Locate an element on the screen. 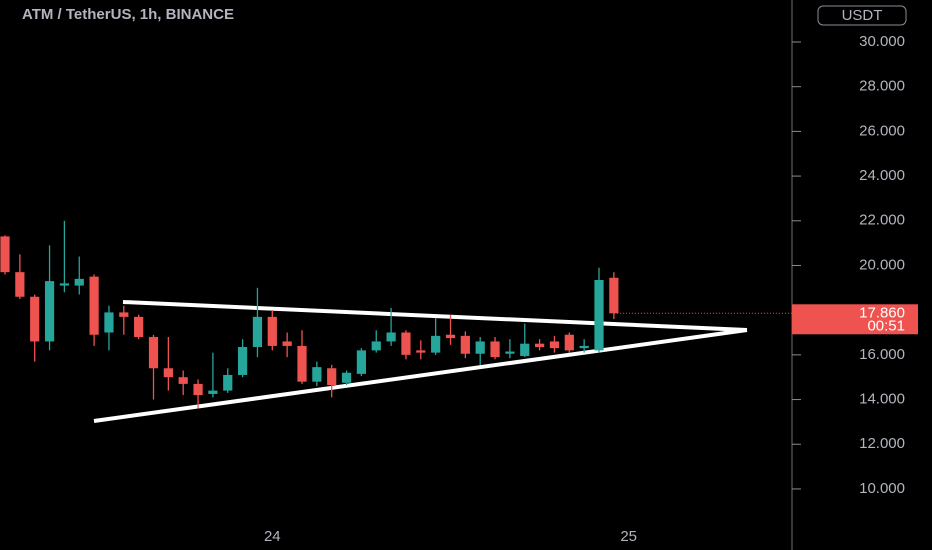  y-tick-label: 20.000 is located at coordinates (882, 264).